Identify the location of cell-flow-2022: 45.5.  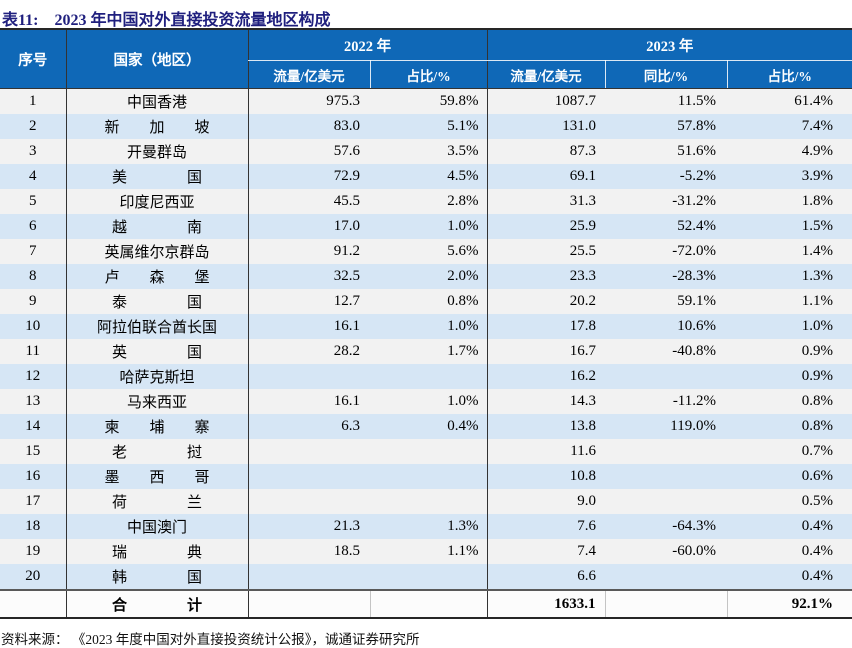
(308, 201).